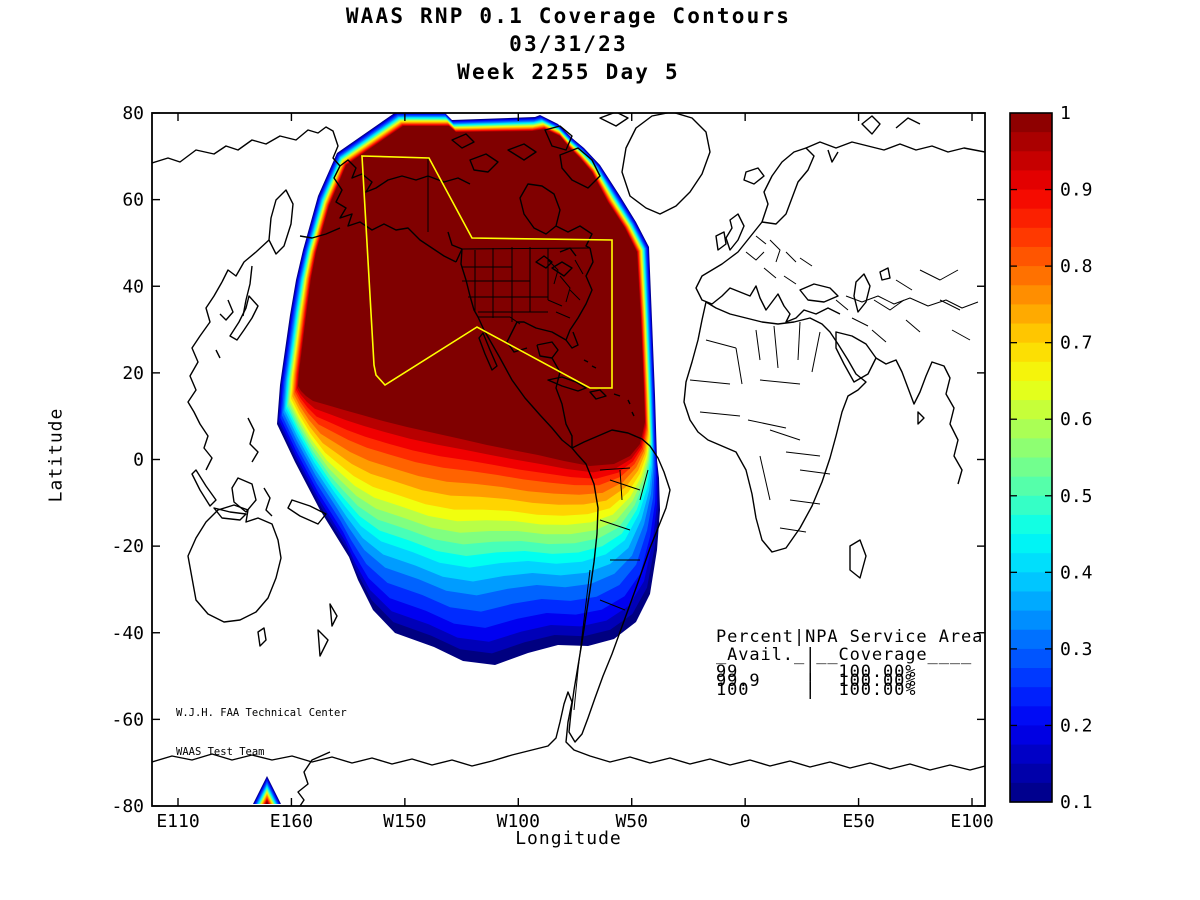 Image resolution: width=1200 pixels, height=900 pixels. I want to click on colorbar-tick-label: 0.2, so click(1076, 725).